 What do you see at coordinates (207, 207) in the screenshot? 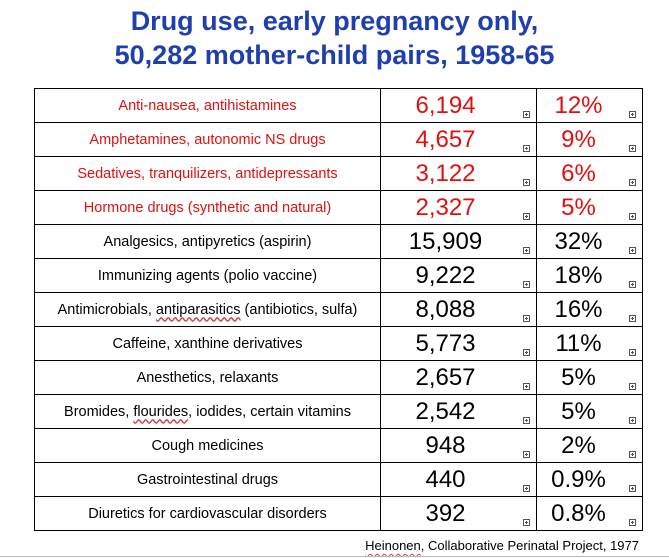
I see `drug-category-cell: Hormone drugs (synthetic and natural)` at bounding box center [207, 207].